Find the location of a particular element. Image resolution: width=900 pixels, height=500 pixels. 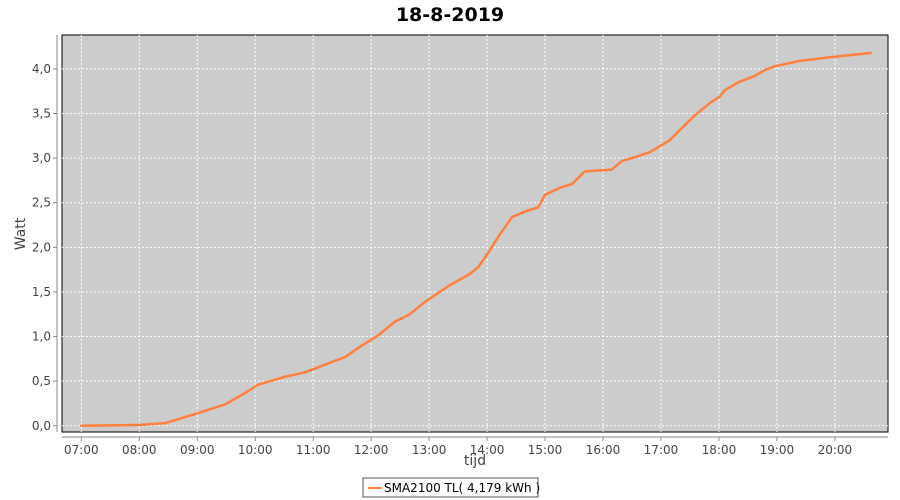

x-tick-label: 17:00 is located at coordinates (661, 450).